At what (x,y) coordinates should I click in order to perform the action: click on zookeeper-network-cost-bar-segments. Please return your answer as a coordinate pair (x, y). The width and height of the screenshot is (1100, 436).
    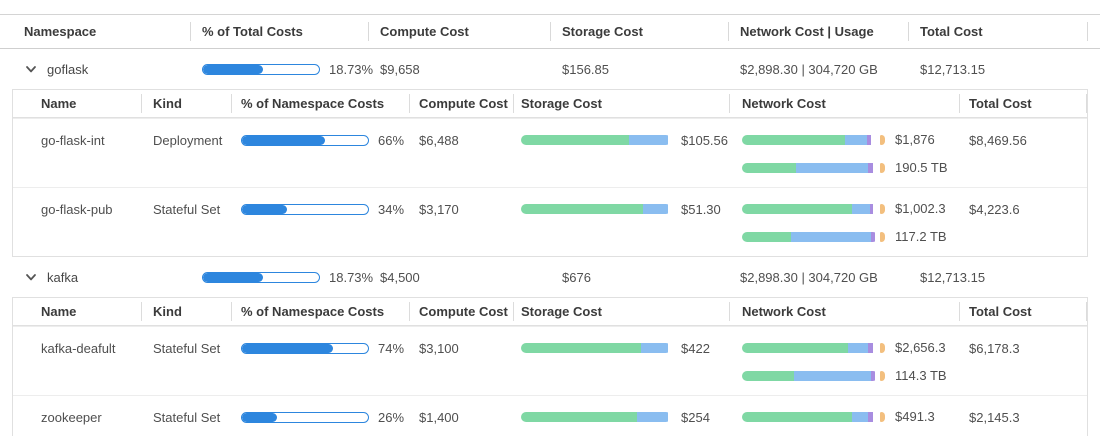
    Looking at the image, I should click on (810, 416).